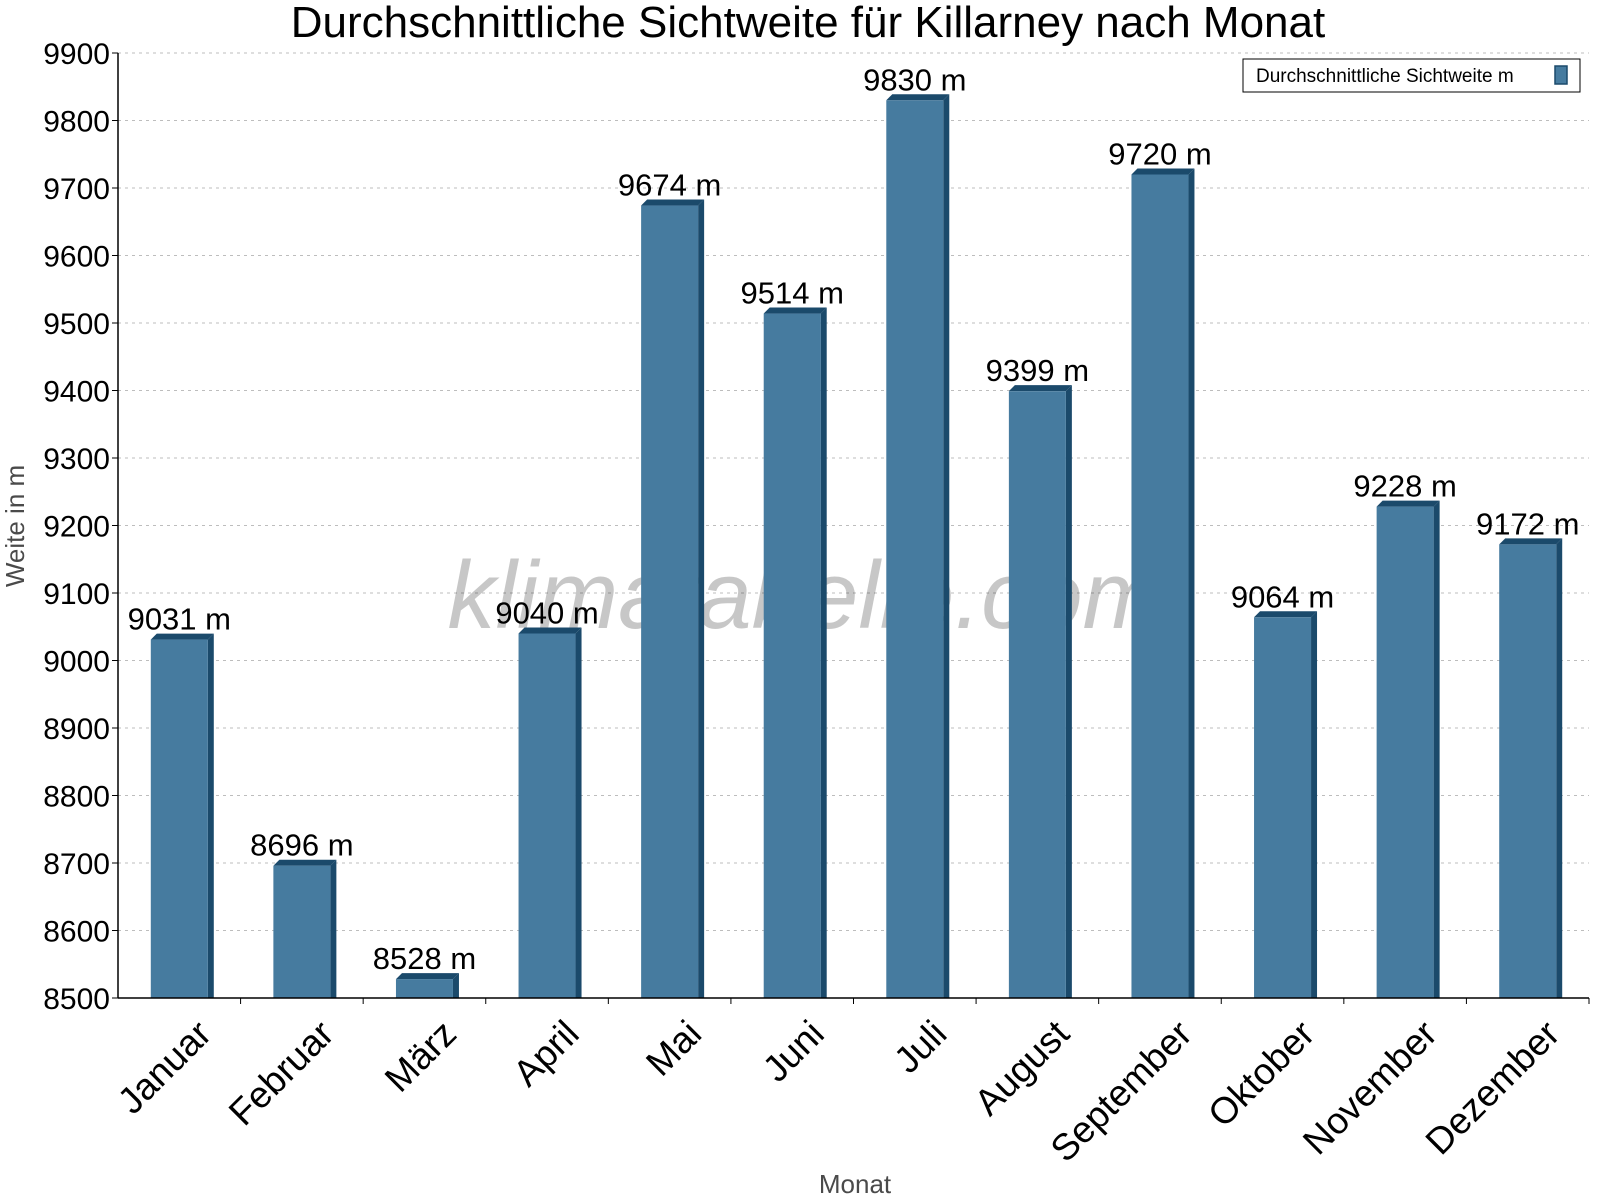 The height and width of the screenshot is (1200, 1600). I want to click on x-tick-label: Oktober, so click(1261, 1074).